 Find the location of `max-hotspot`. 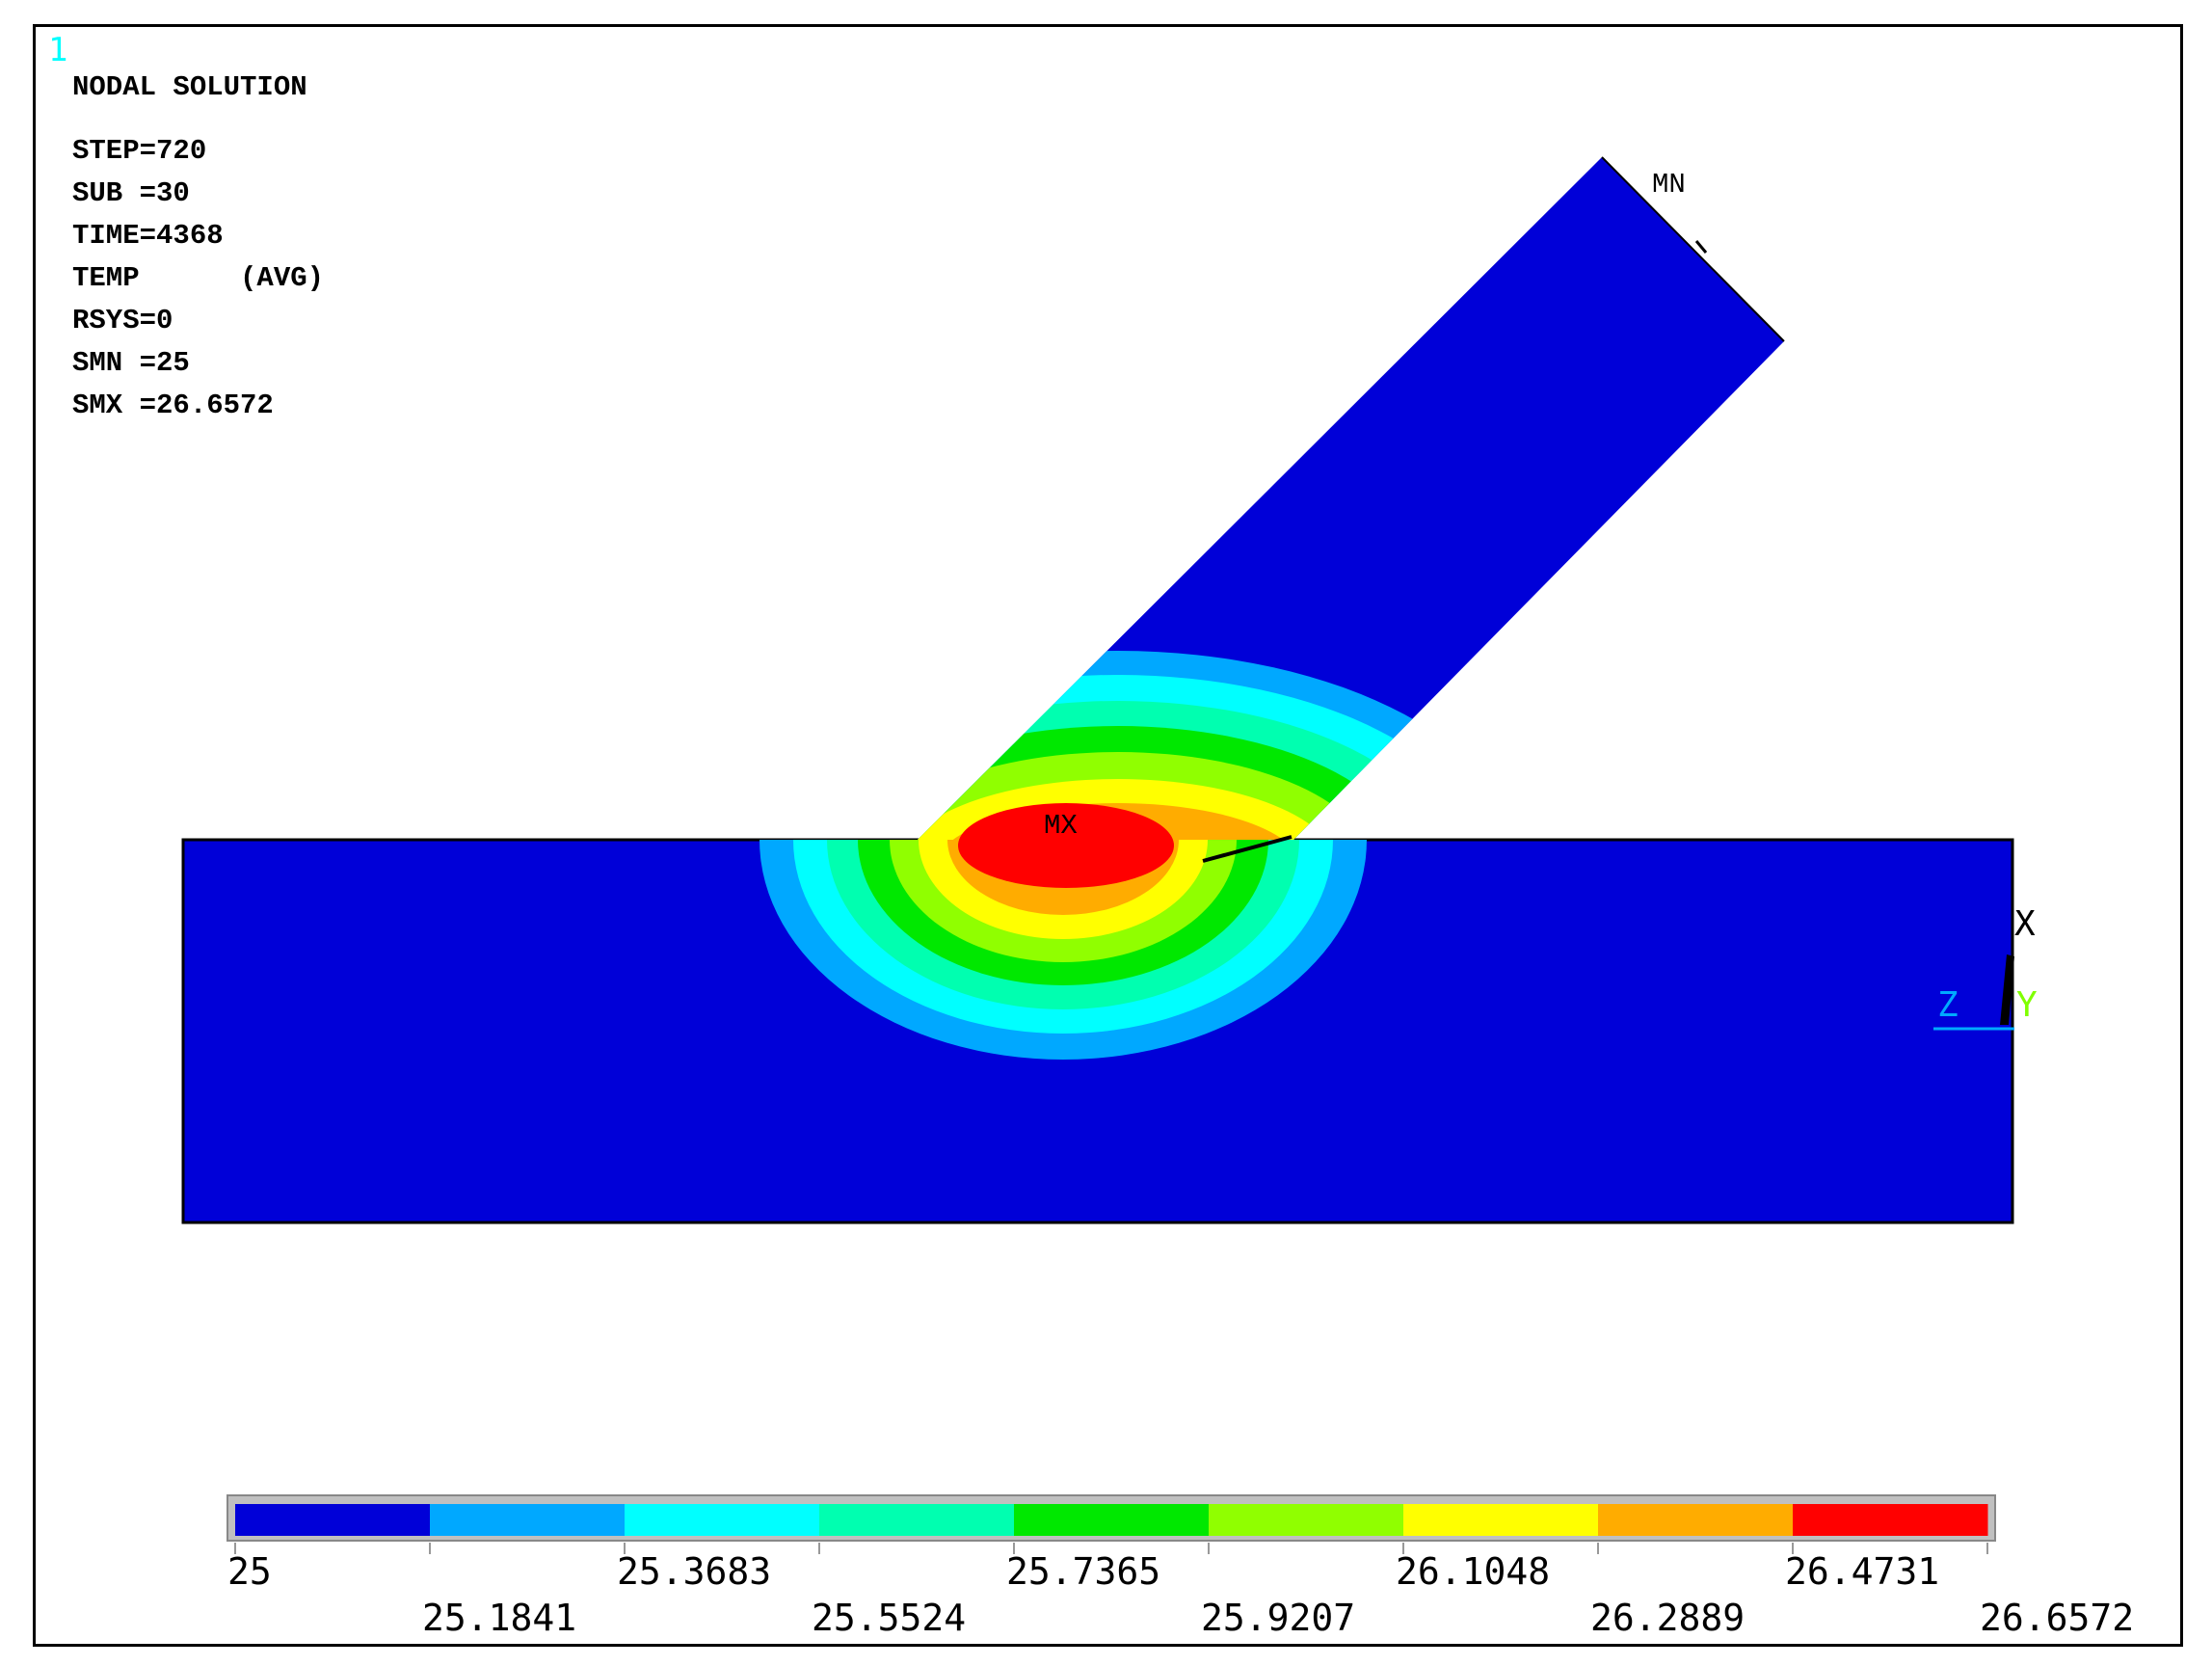

max-hotspot is located at coordinates (1066, 845).